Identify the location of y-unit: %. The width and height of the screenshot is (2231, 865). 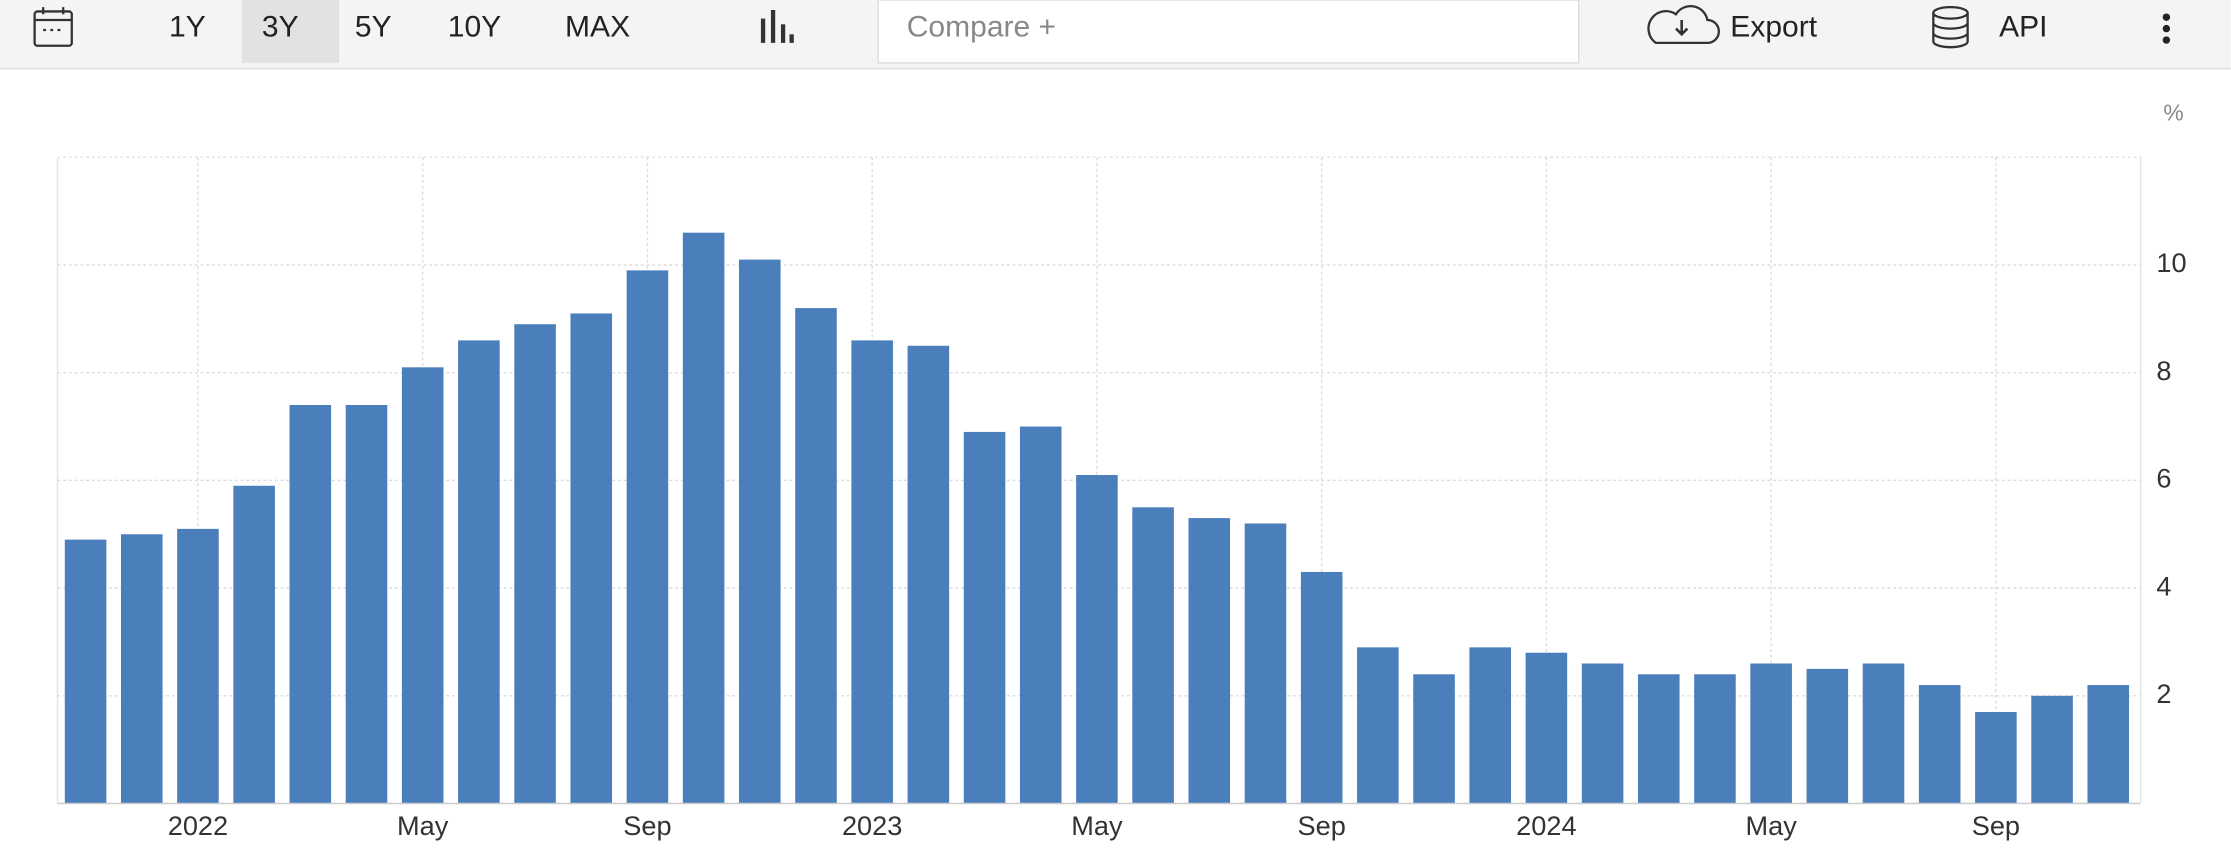
(2173, 112).